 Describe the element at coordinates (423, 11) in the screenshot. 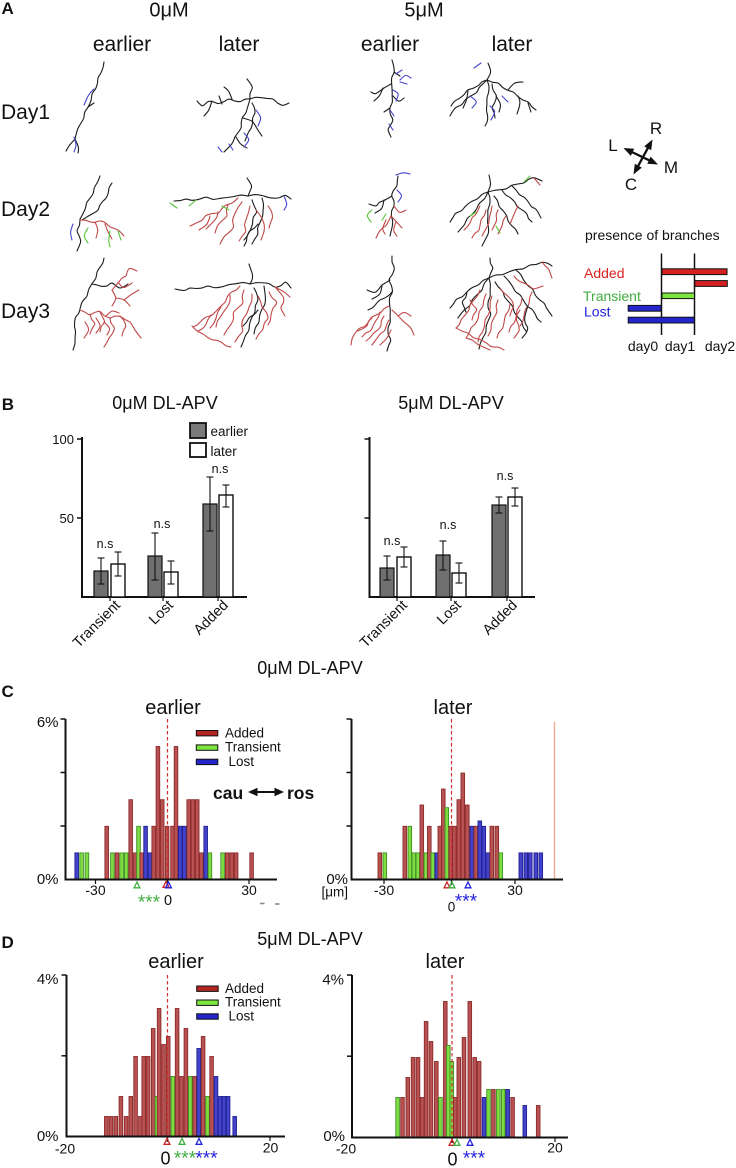

I see `svg-text: 5μM` at that location.